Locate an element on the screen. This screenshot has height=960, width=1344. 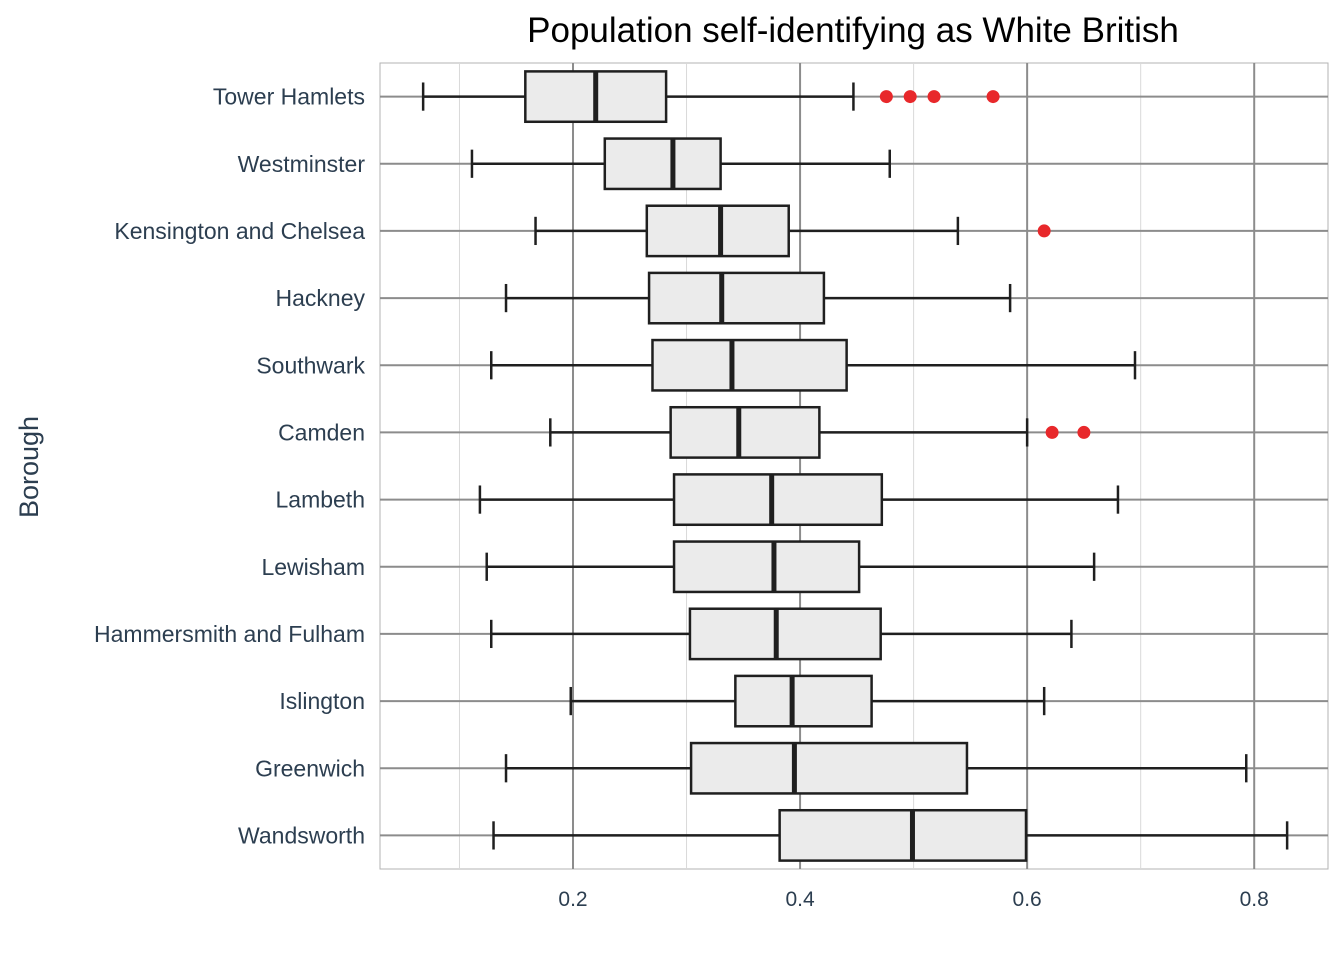
y-tick-label: Lewisham is located at coordinates (313, 567).